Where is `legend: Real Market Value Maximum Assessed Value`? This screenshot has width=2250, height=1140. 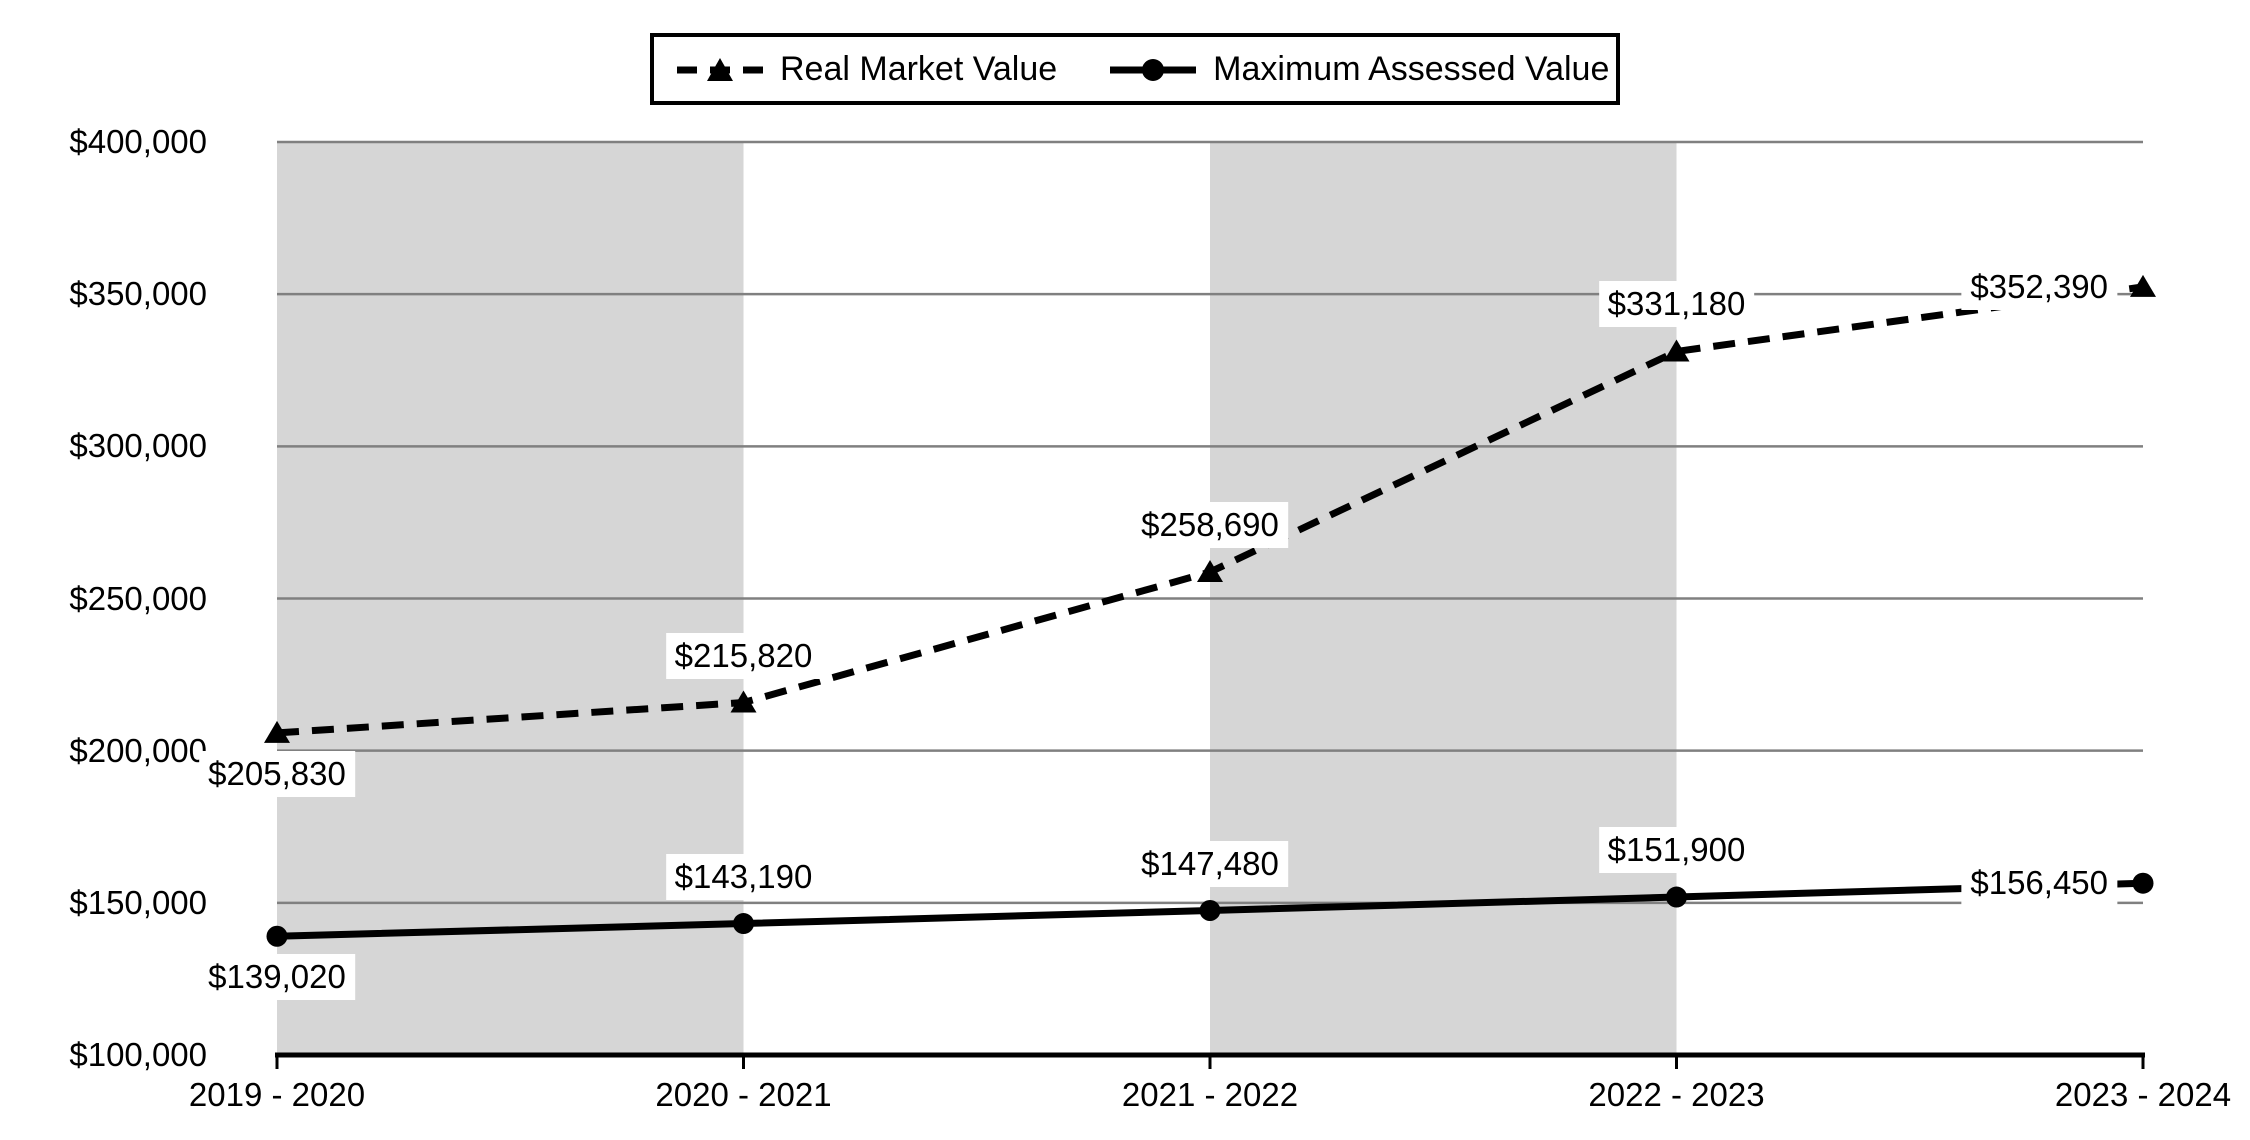
legend: Real Market Value Maximum Assessed Value is located at coordinates (1135, 69).